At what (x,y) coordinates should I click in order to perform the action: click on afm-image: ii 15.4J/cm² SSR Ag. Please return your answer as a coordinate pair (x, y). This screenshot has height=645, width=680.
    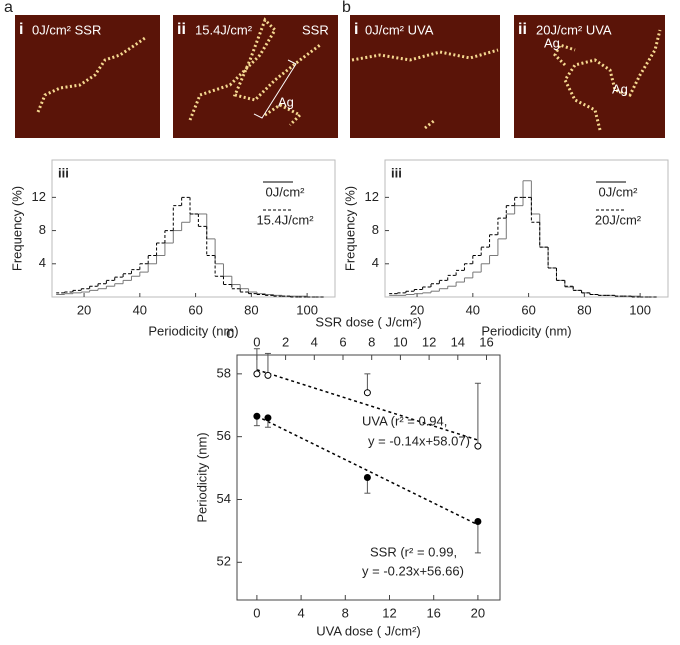
    Looking at the image, I should click on (255, 76).